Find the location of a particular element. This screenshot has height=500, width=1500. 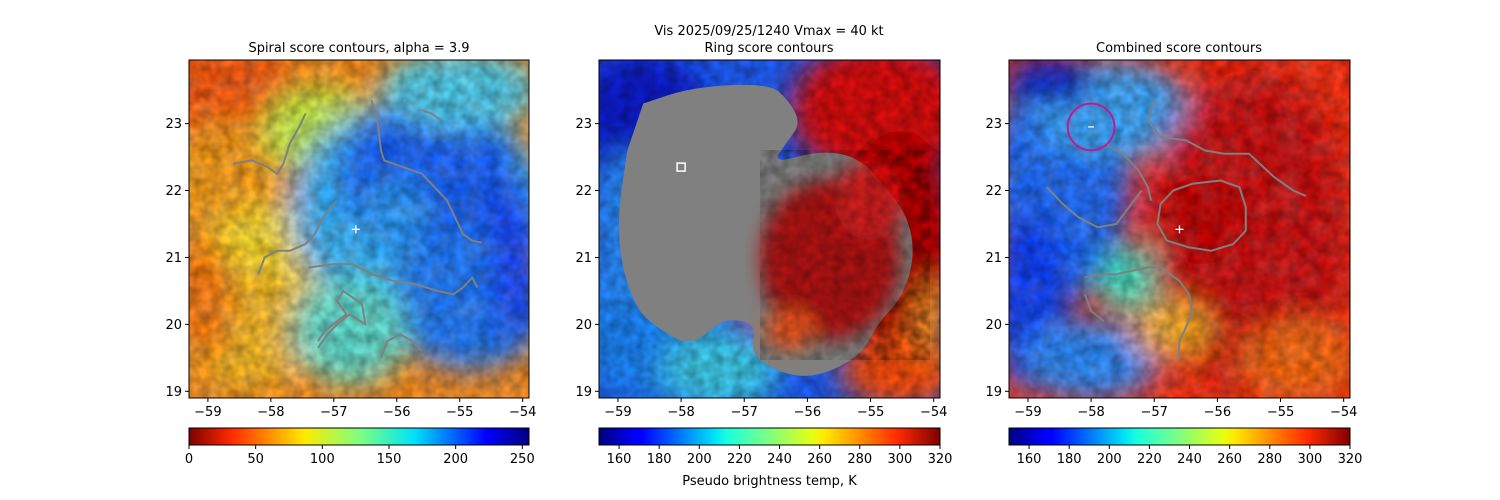

ring-colorbar-tick-label: 180 is located at coordinates (659, 459).